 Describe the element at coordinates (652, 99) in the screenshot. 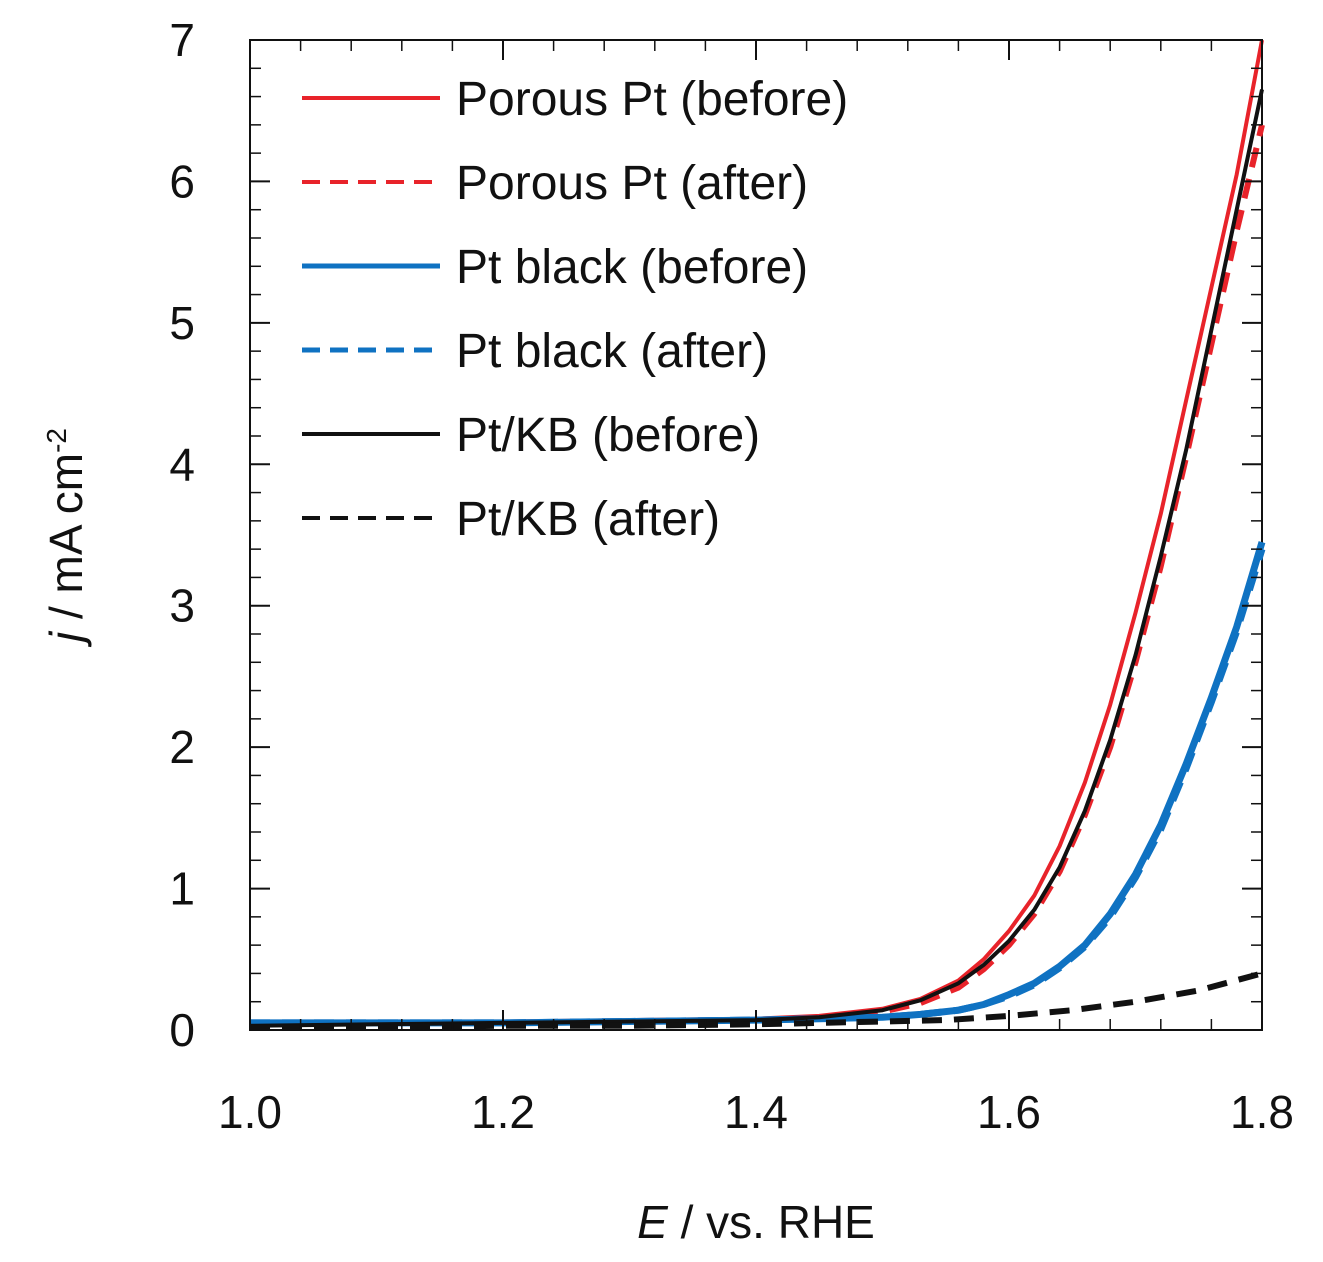

I see `legend-label-1: Porous Pt (before)` at that location.